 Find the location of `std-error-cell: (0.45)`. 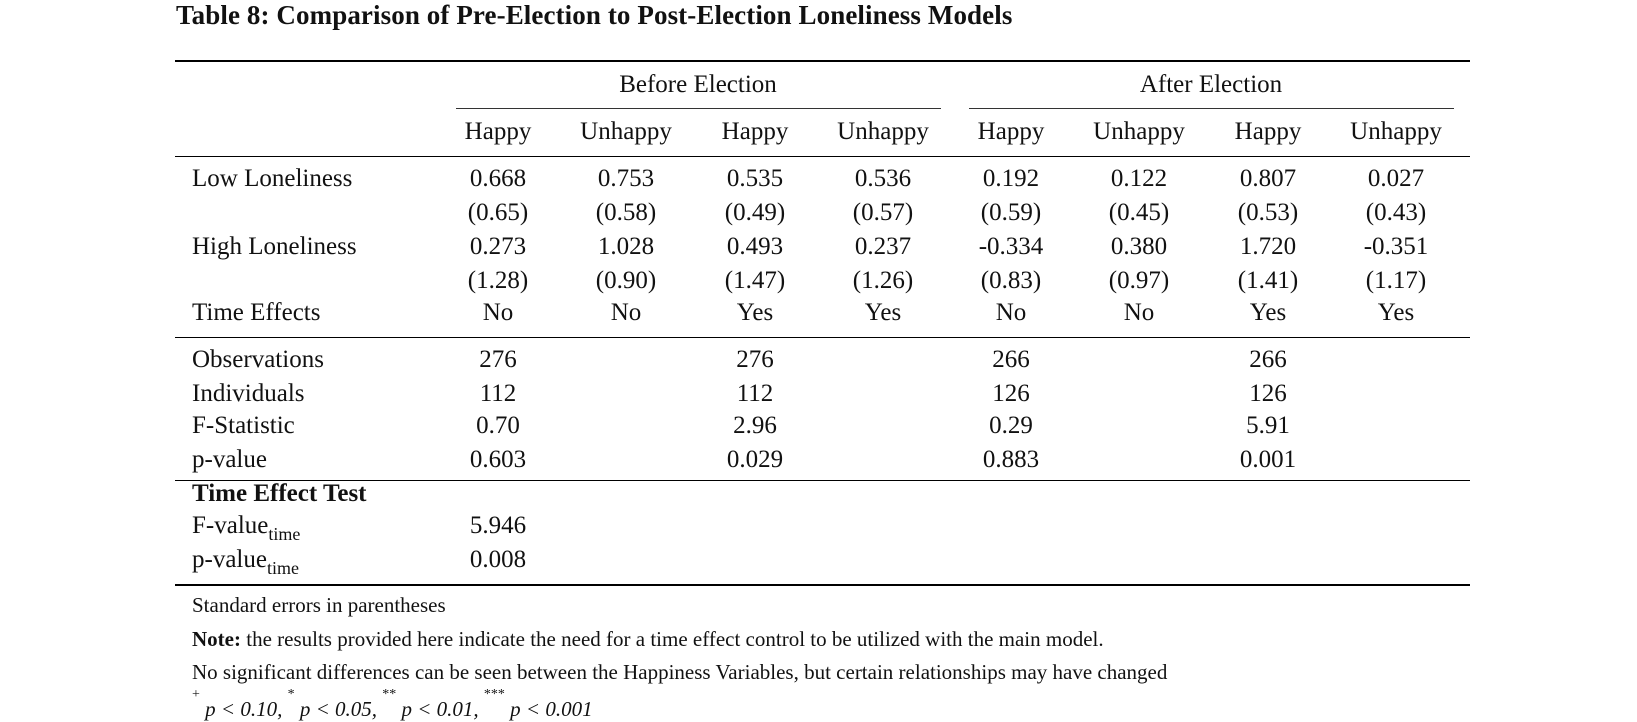

std-error-cell: (0.45) is located at coordinates (1139, 212).